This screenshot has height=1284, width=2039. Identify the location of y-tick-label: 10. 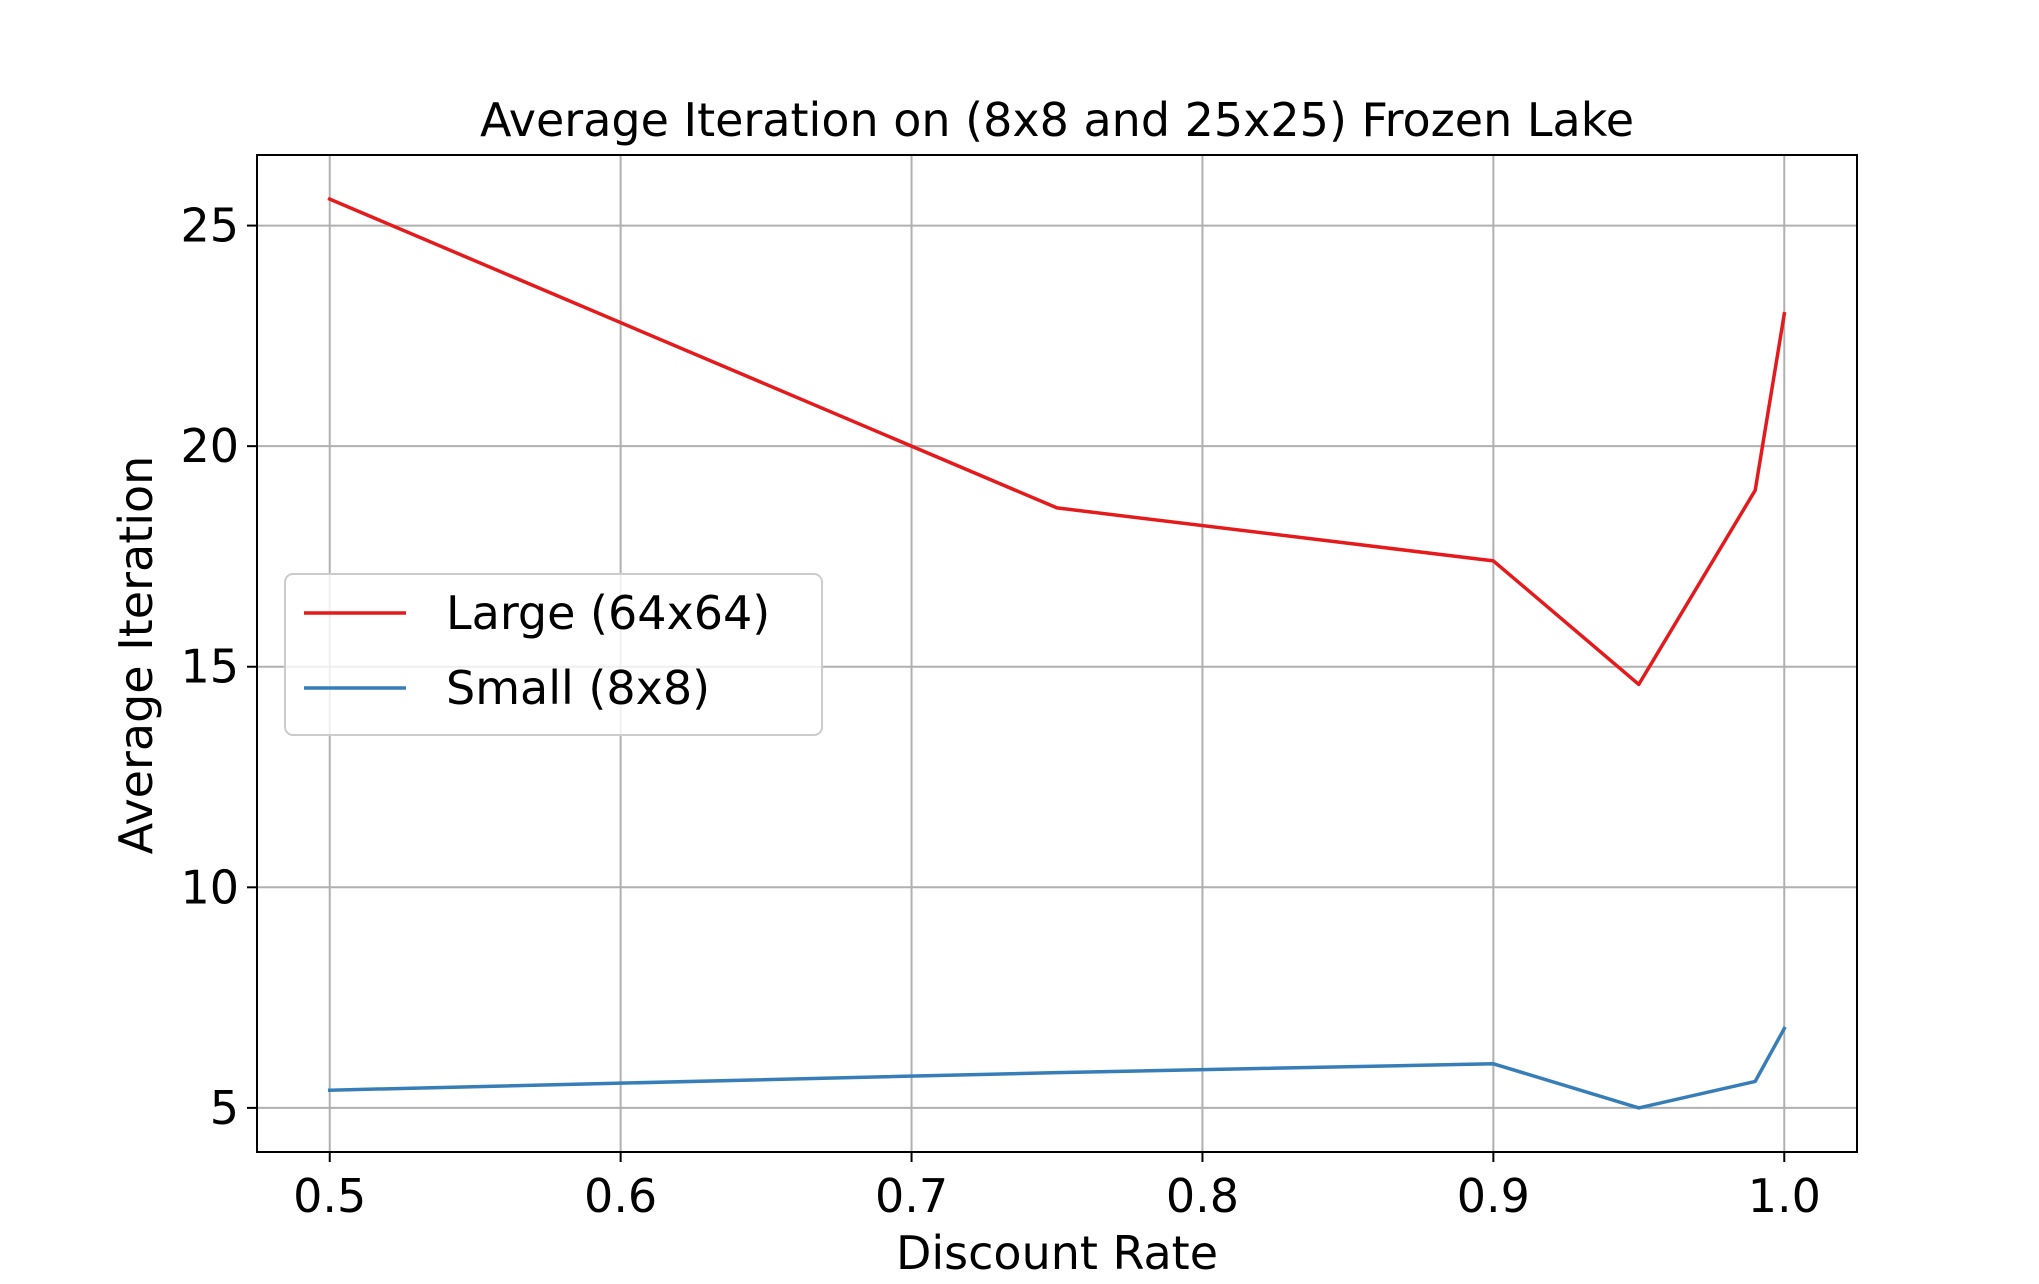
(209, 887).